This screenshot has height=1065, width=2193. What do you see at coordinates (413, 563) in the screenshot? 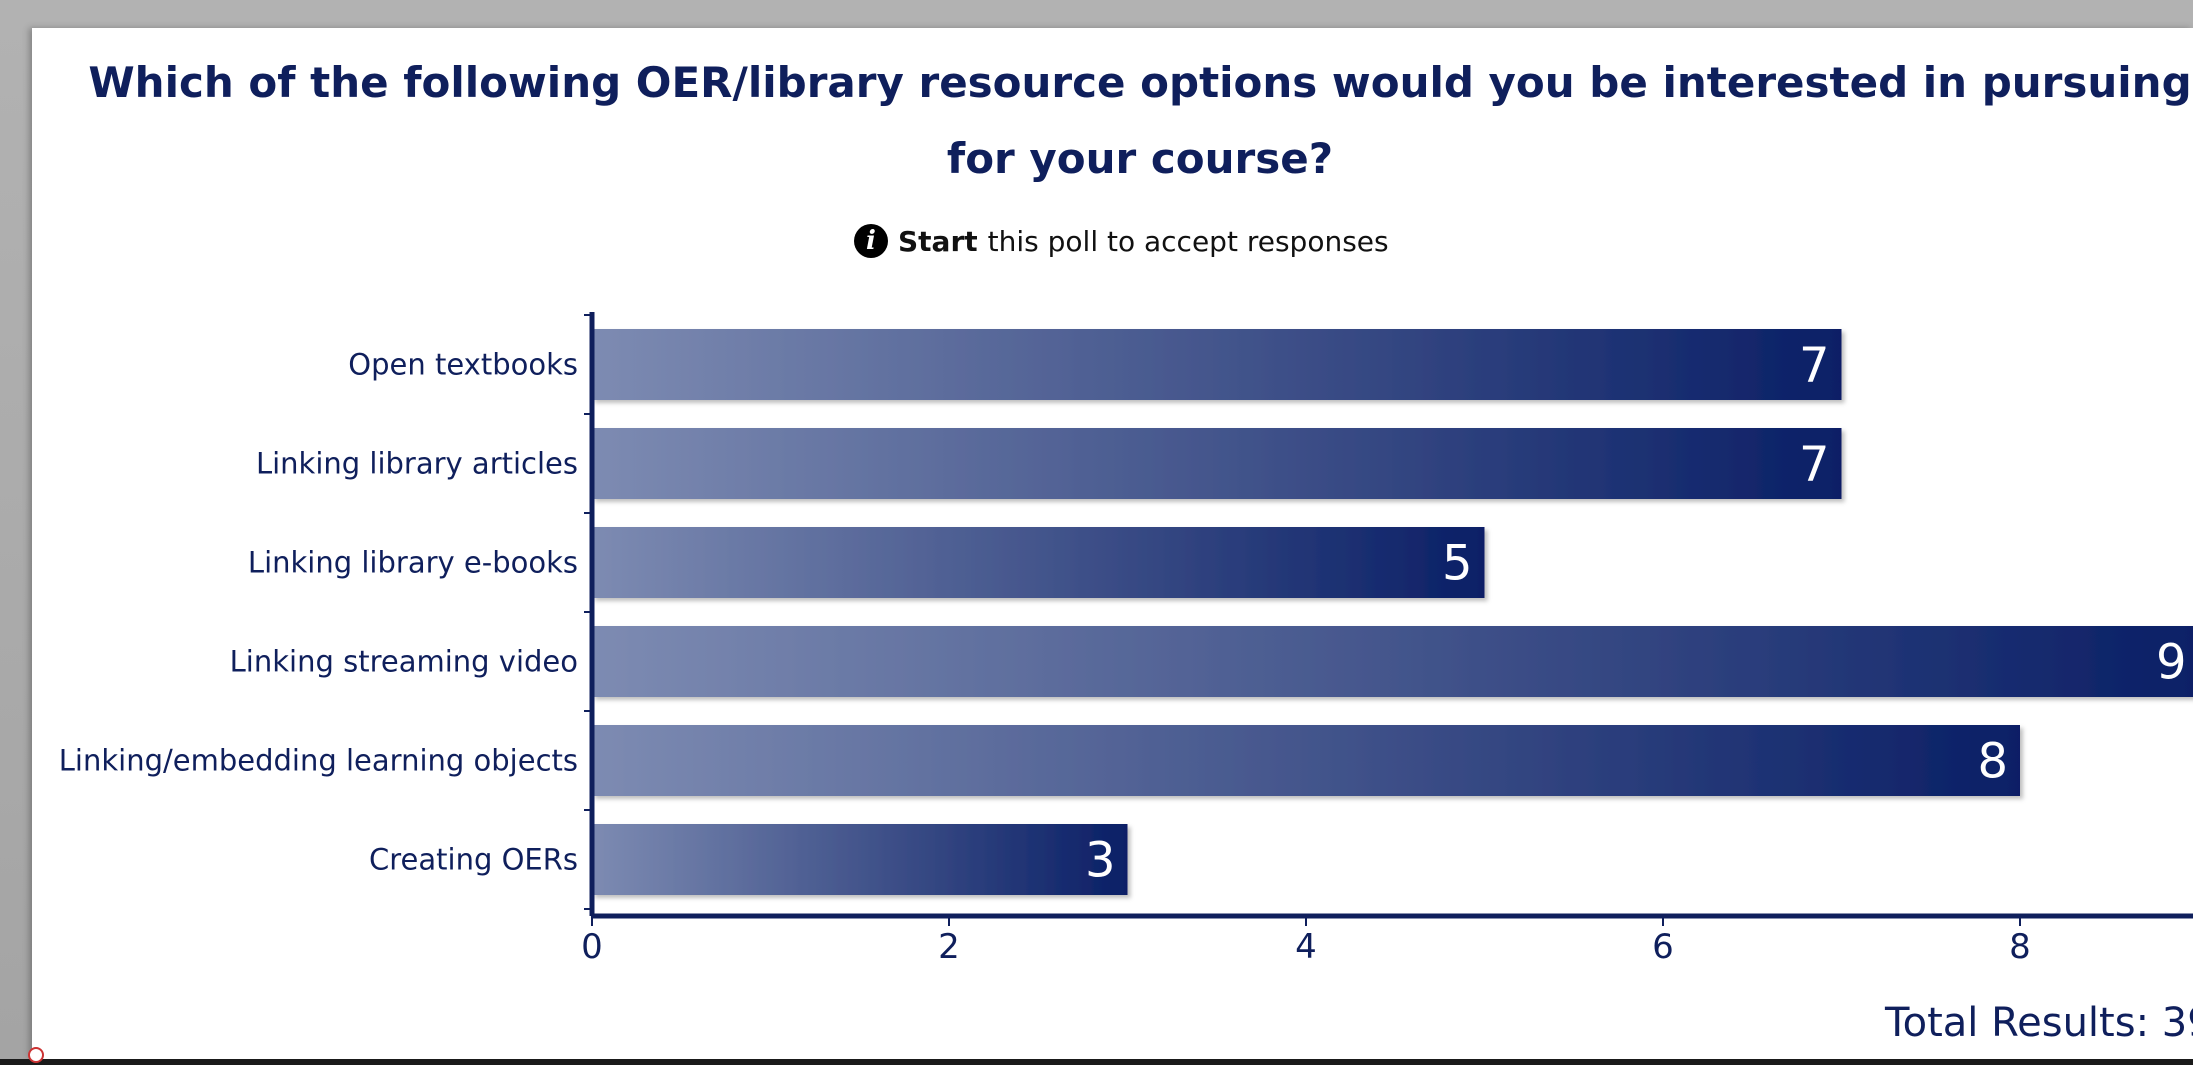
I see `category-label-2: Linking library e-books` at bounding box center [413, 563].